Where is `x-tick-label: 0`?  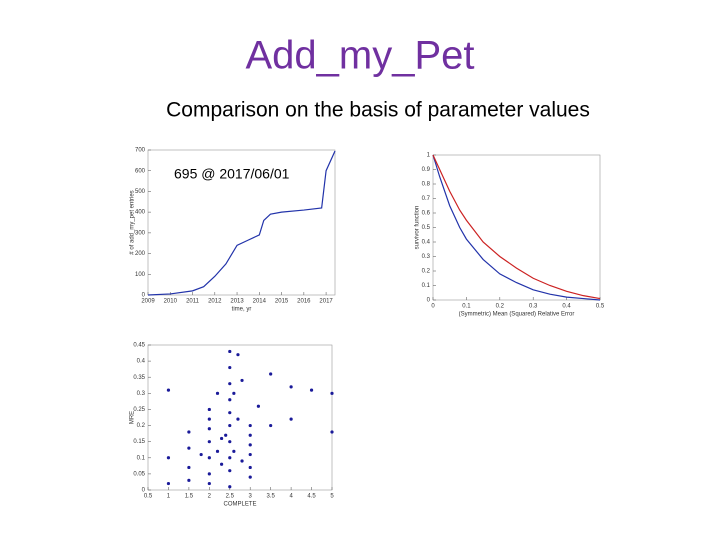
x-tick-label: 0 is located at coordinates (433, 307).